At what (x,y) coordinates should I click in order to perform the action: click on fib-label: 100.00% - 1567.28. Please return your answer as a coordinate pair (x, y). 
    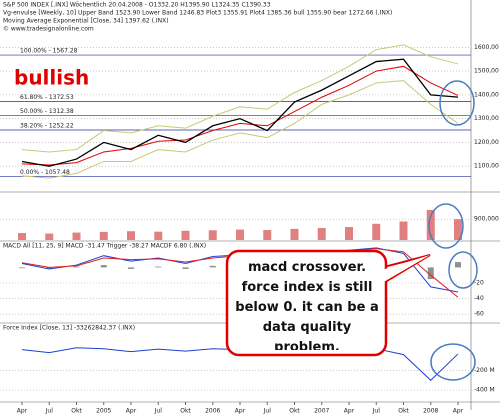
    Looking at the image, I should click on (49, 51).